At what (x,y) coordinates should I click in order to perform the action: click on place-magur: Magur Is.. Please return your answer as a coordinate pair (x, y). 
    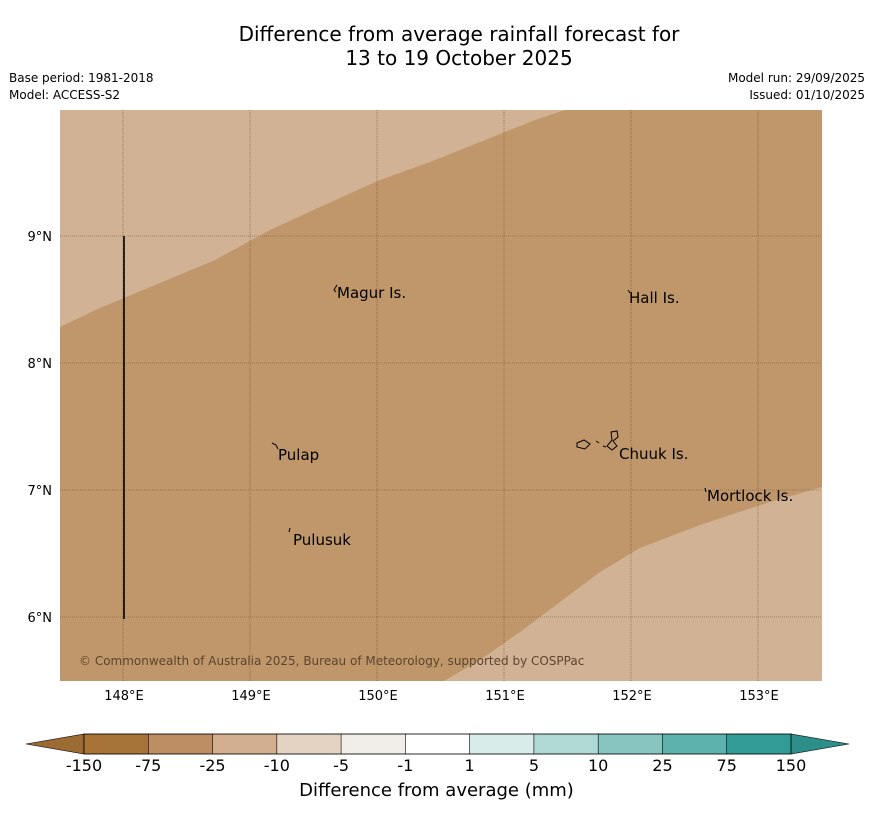
    Looking at the image, I should click on (371, 293).